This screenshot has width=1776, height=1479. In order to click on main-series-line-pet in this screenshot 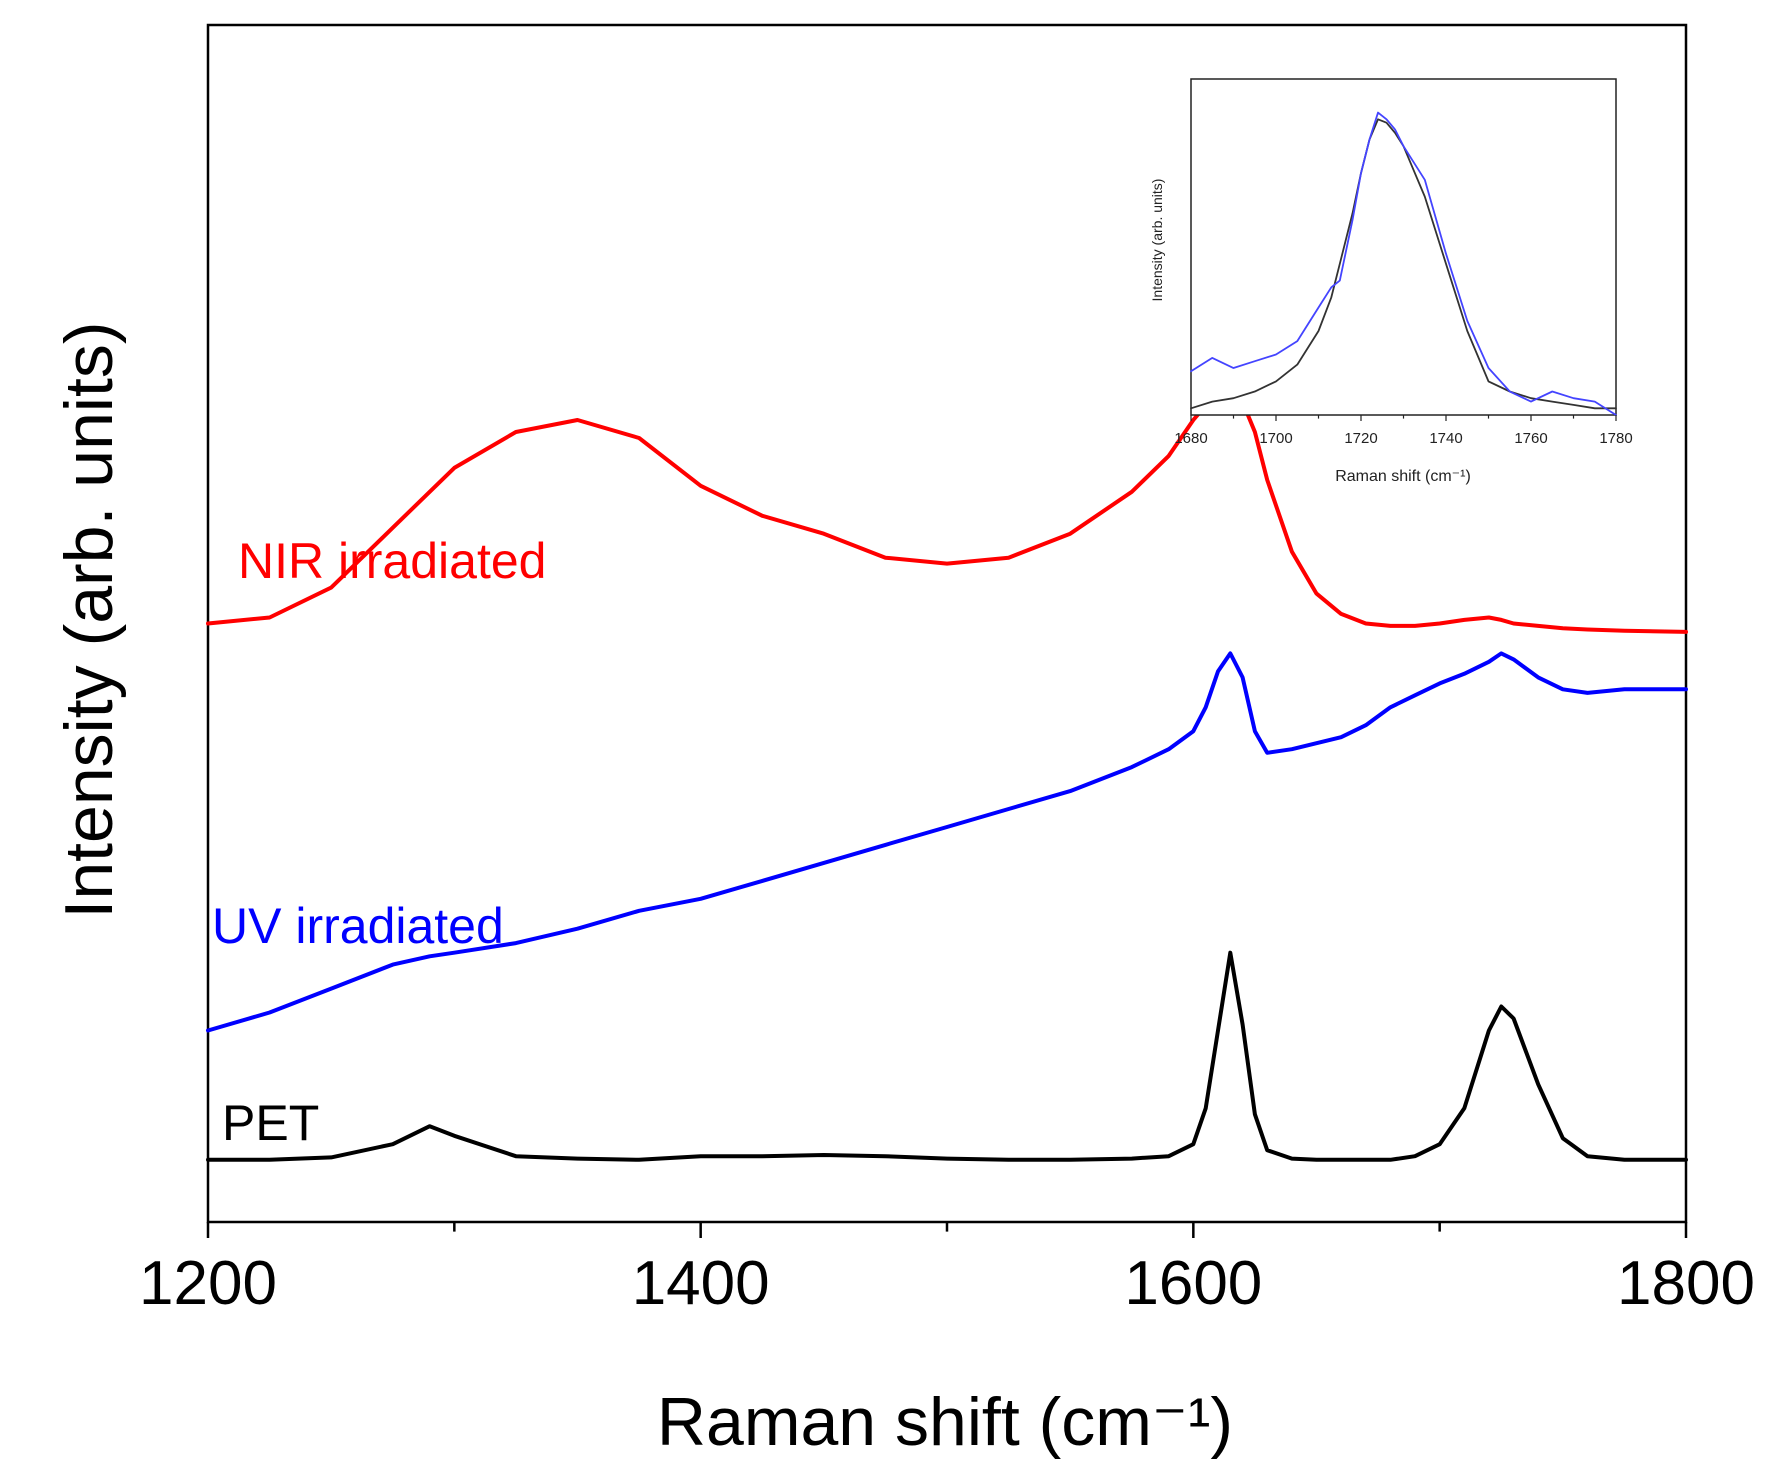, I will do `click(947, 1056)`.